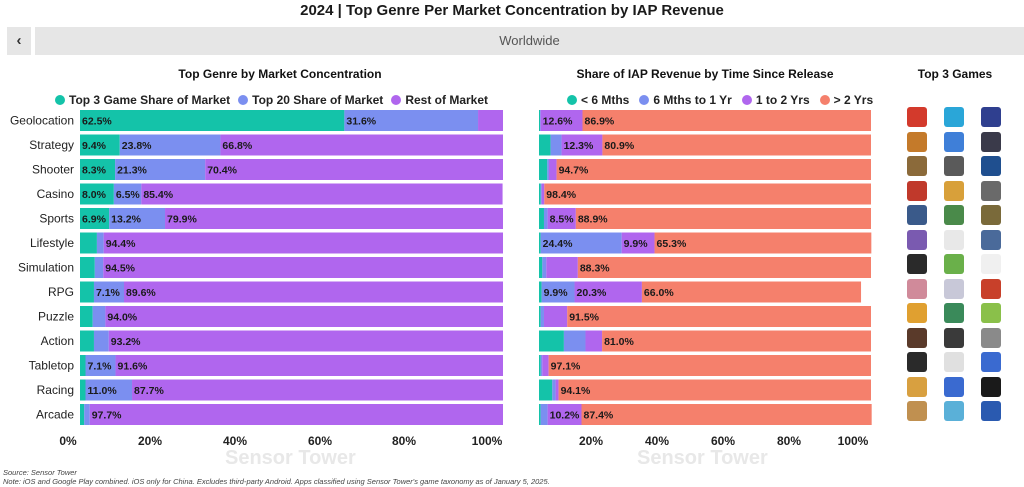  I want to click on data-label: 87.7%, so click(149, 391).